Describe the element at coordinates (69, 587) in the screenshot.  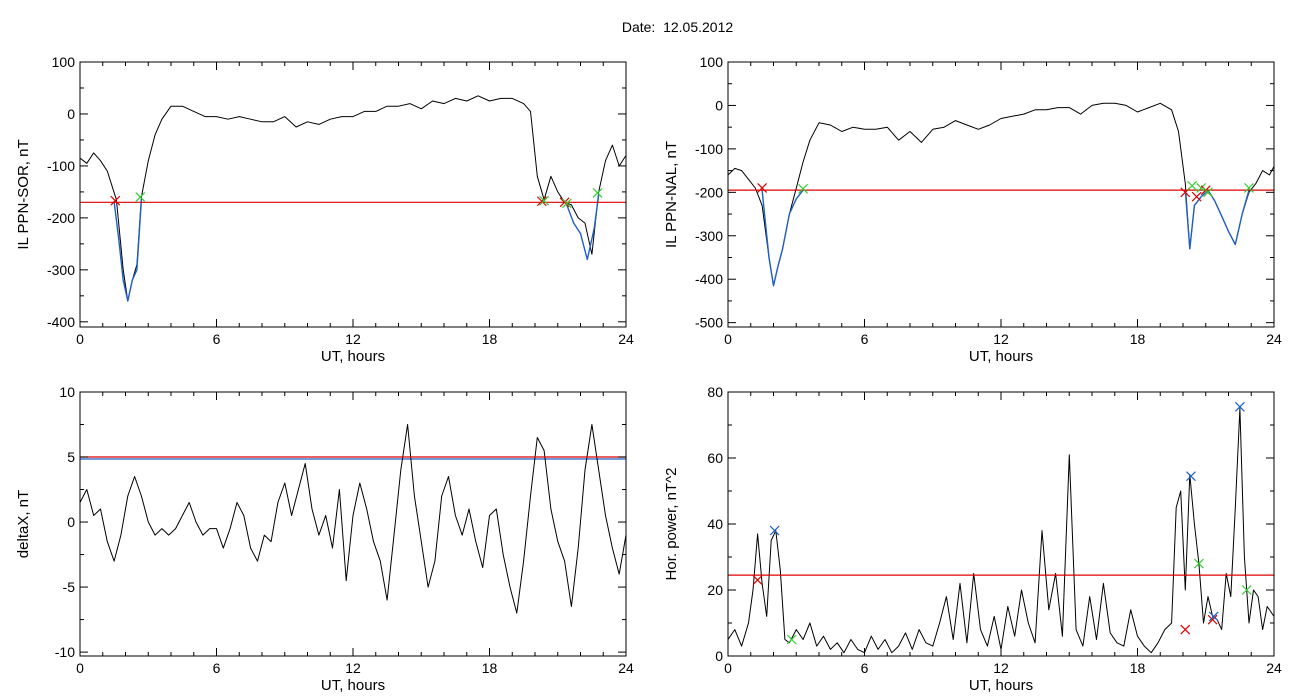
I see `y-tick-label: -5` at that location.